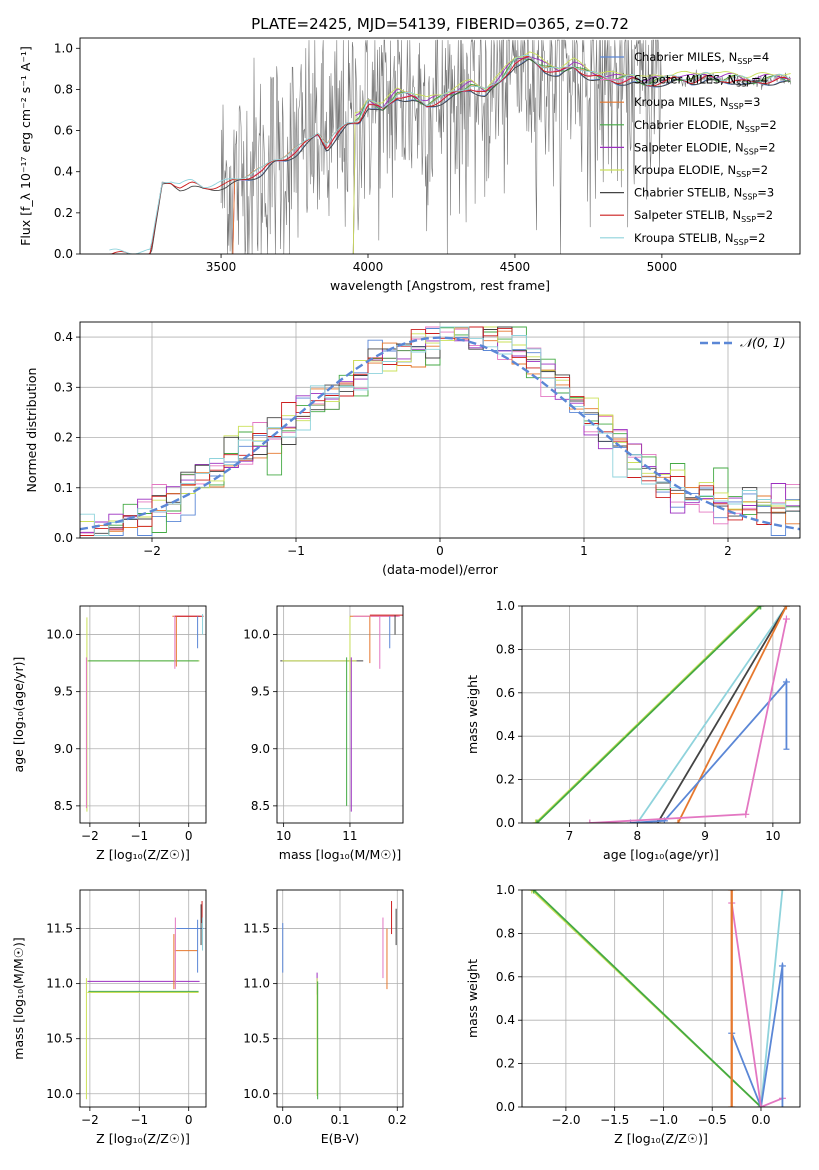 The image size is (819, 1170). Describe the element at coordinates (63, 488) in the screenshot. I see `y-tick-label: 0.1` at that location.